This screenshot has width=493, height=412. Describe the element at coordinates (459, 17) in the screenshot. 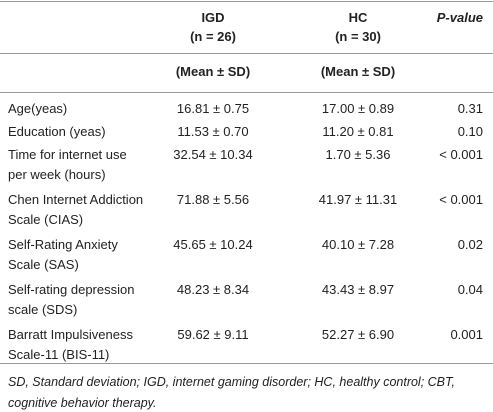

I see `header: P-value` at that location.